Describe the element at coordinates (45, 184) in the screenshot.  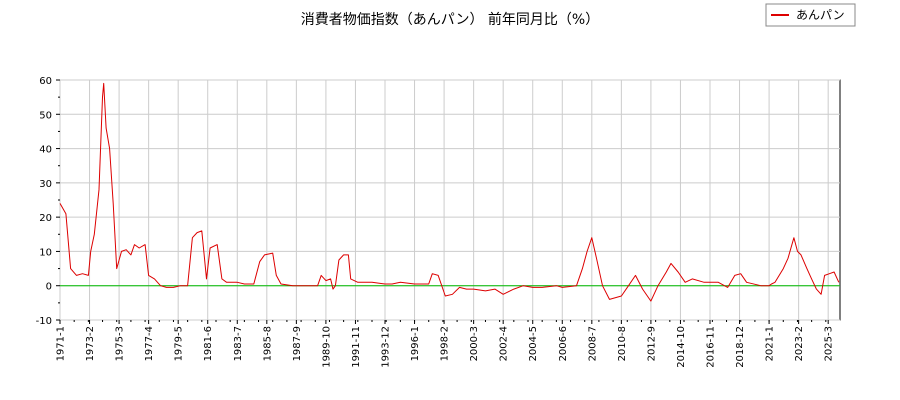
I see `y-tick-label: 30` at that location.